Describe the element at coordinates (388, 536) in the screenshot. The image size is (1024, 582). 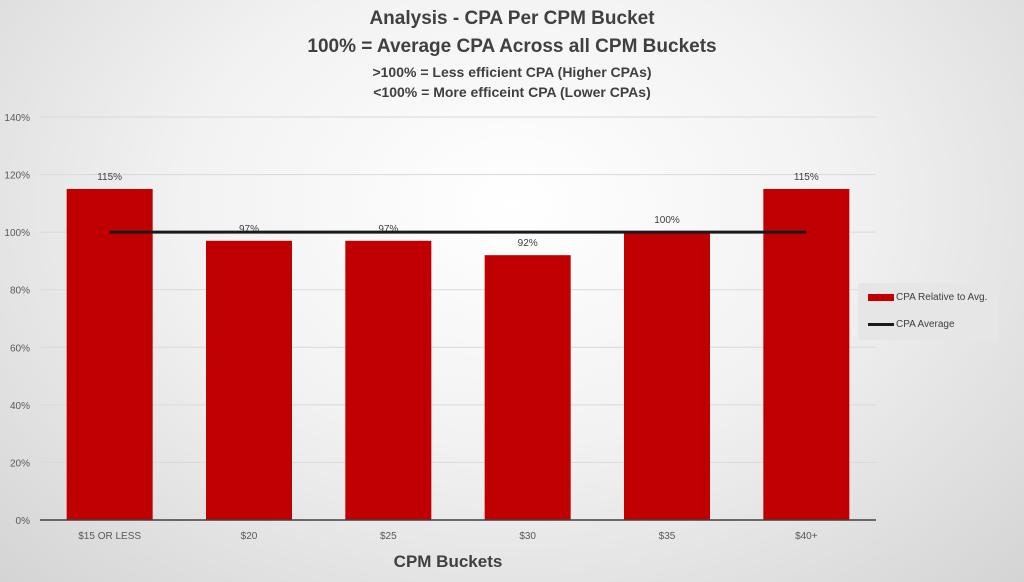
I see `x-tick-label: $25` at that location.